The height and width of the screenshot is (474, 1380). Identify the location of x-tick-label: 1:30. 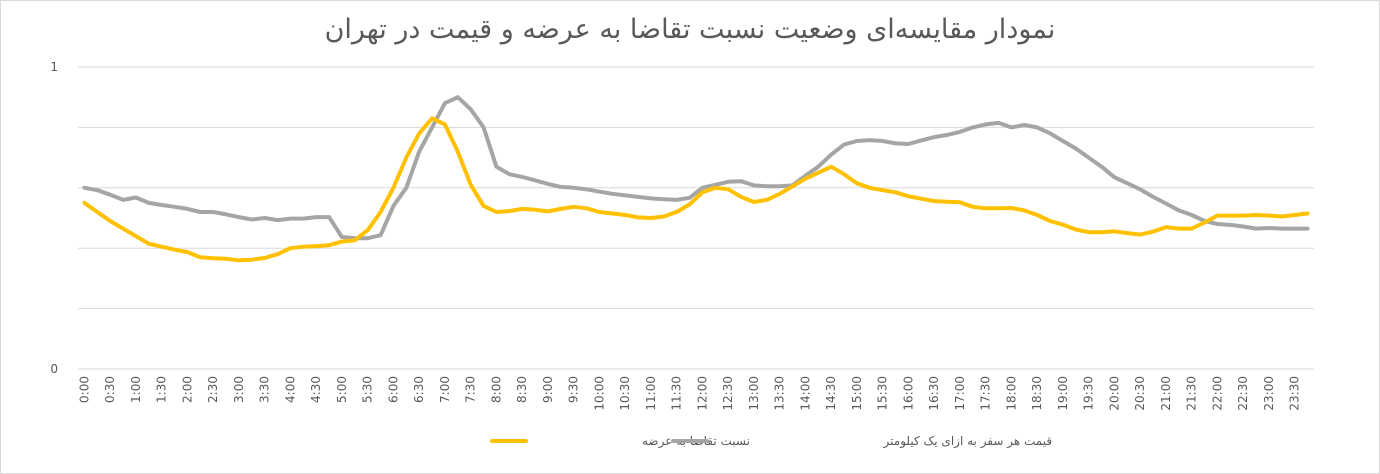
(162, 389).